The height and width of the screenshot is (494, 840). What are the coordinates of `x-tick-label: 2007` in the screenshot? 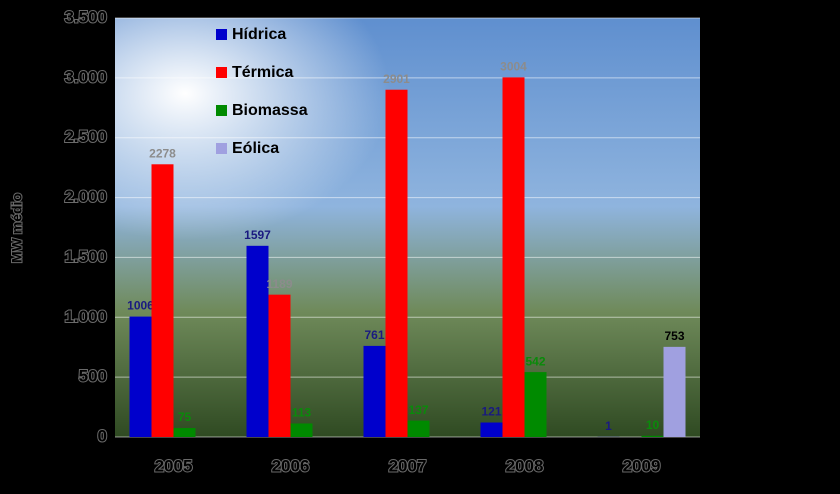 It's located at (408, 465).